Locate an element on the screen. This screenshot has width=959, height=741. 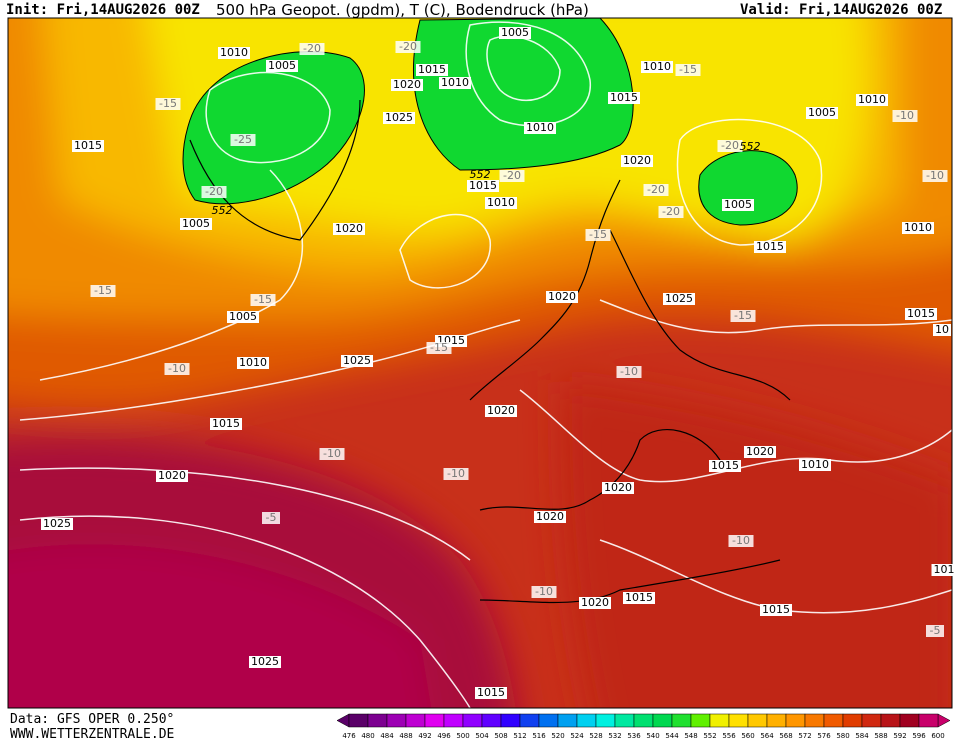
colorbar-tick-label: 476 is located at coordinates (349, 736).